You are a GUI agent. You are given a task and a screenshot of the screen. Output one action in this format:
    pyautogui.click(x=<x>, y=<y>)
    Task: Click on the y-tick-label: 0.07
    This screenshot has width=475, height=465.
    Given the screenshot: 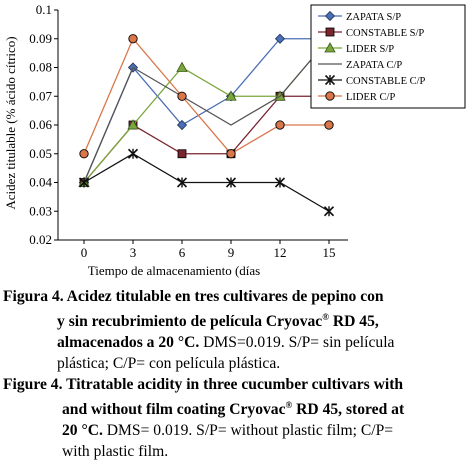 What is the action you would take?
    pyautogui.click(x=40, y=95)
    